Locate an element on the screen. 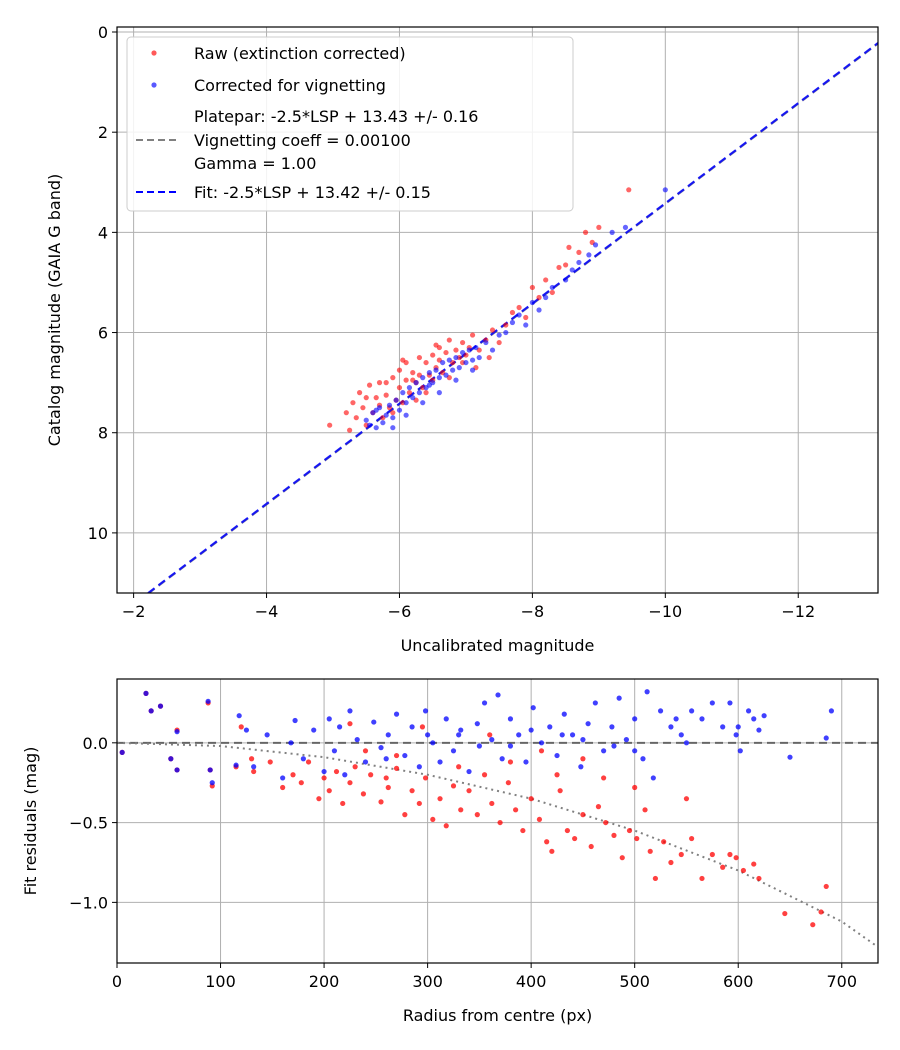  bottom-y-axis-label: Fit residuals (mag) is located at coordinates (30, 821).